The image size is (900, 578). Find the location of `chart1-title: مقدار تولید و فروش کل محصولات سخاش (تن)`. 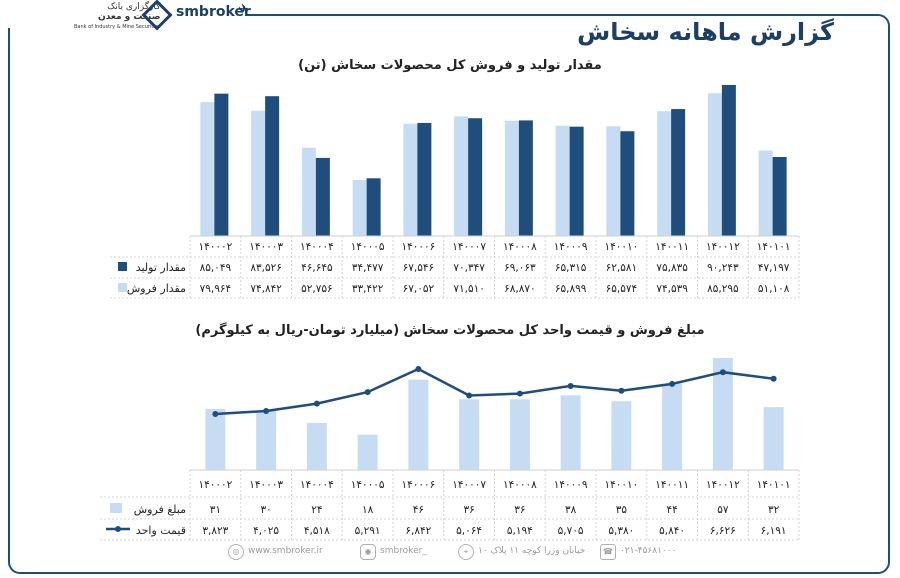

chart1-title: مقدار تولید و فروش کل محصولات سخاش (تن) is located at coordinates (450, 65).